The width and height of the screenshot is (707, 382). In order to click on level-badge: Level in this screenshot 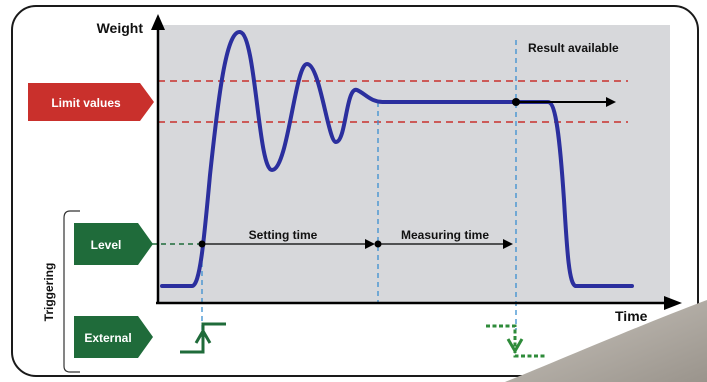, I will do `click(113, 244)`.